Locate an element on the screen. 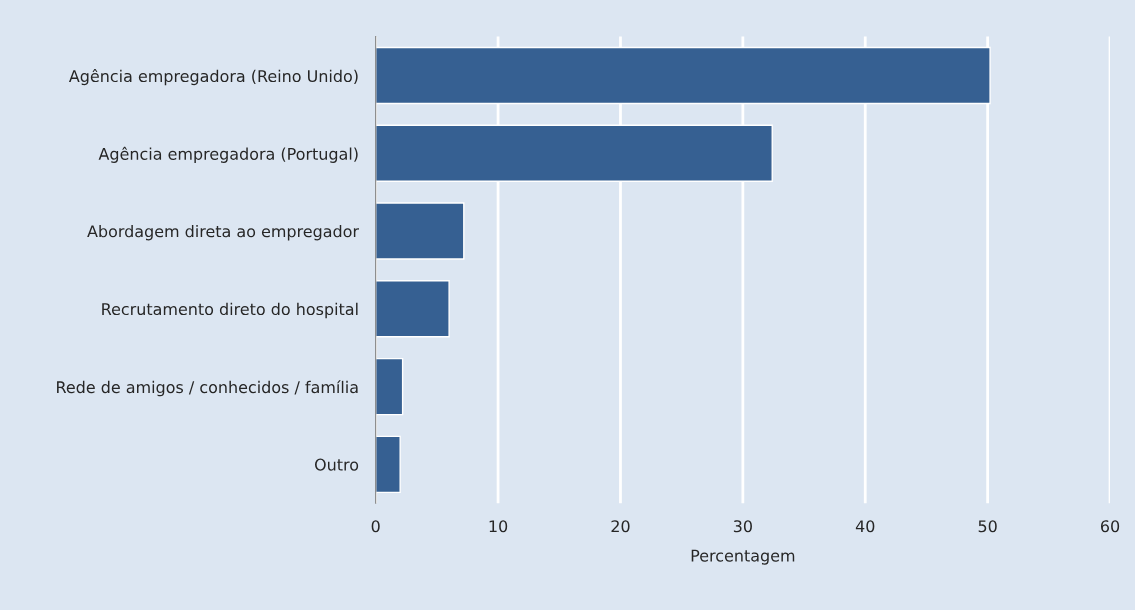 The image size is (1135, 610). x-tick-label: 50 is located at coordinates (987, 526).